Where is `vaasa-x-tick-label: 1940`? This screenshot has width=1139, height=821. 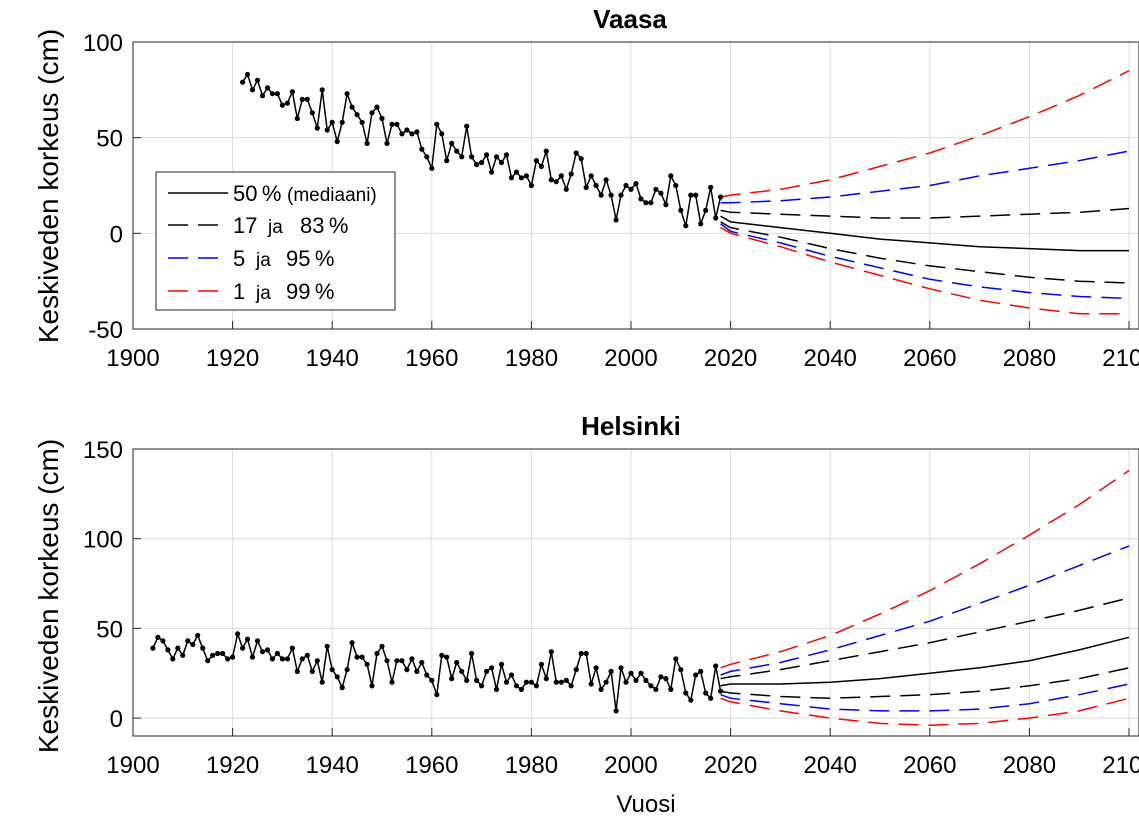 vaasa-x-tick-label: 1940 is located at coordinates (332, 358).